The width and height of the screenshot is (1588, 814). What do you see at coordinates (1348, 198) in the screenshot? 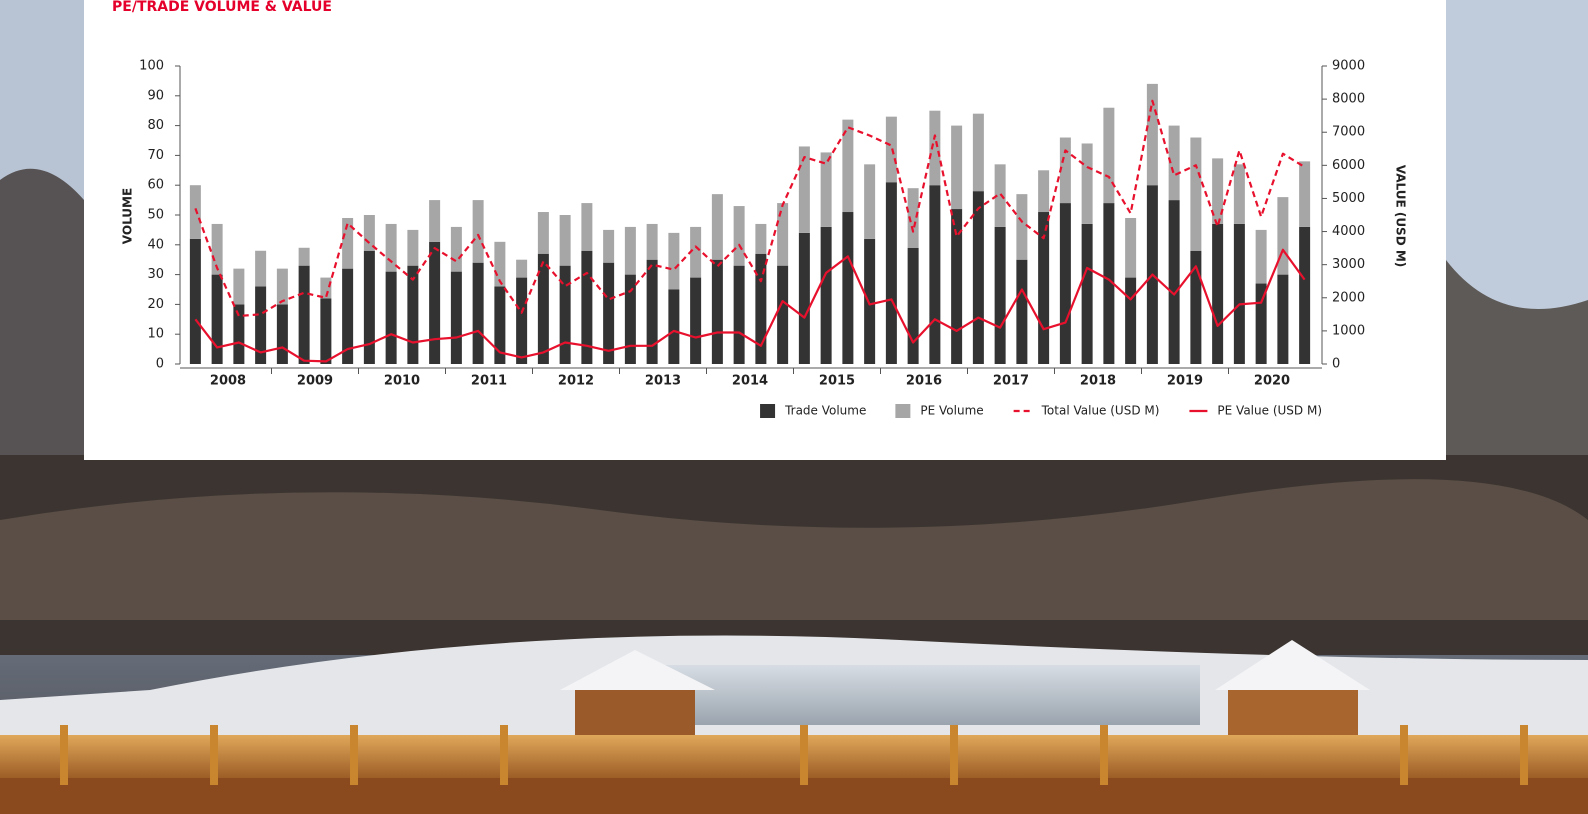
I see `y2-tick-label: 5000` at bounding box center [1348, 198].